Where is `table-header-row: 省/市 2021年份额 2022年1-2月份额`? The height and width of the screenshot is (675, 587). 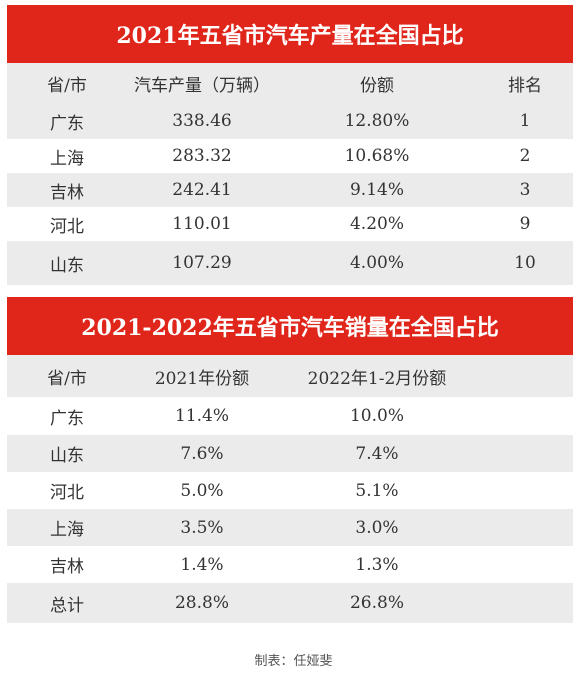
table-header-row: 省/市 2021年份额 2022年1-2月份额 is located at coordinates (290, 376).